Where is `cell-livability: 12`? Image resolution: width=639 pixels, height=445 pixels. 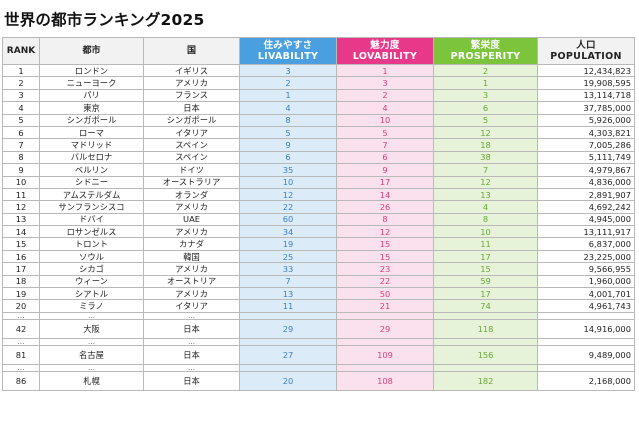
cell-livability: 12 is located at coordinates (288, 194).